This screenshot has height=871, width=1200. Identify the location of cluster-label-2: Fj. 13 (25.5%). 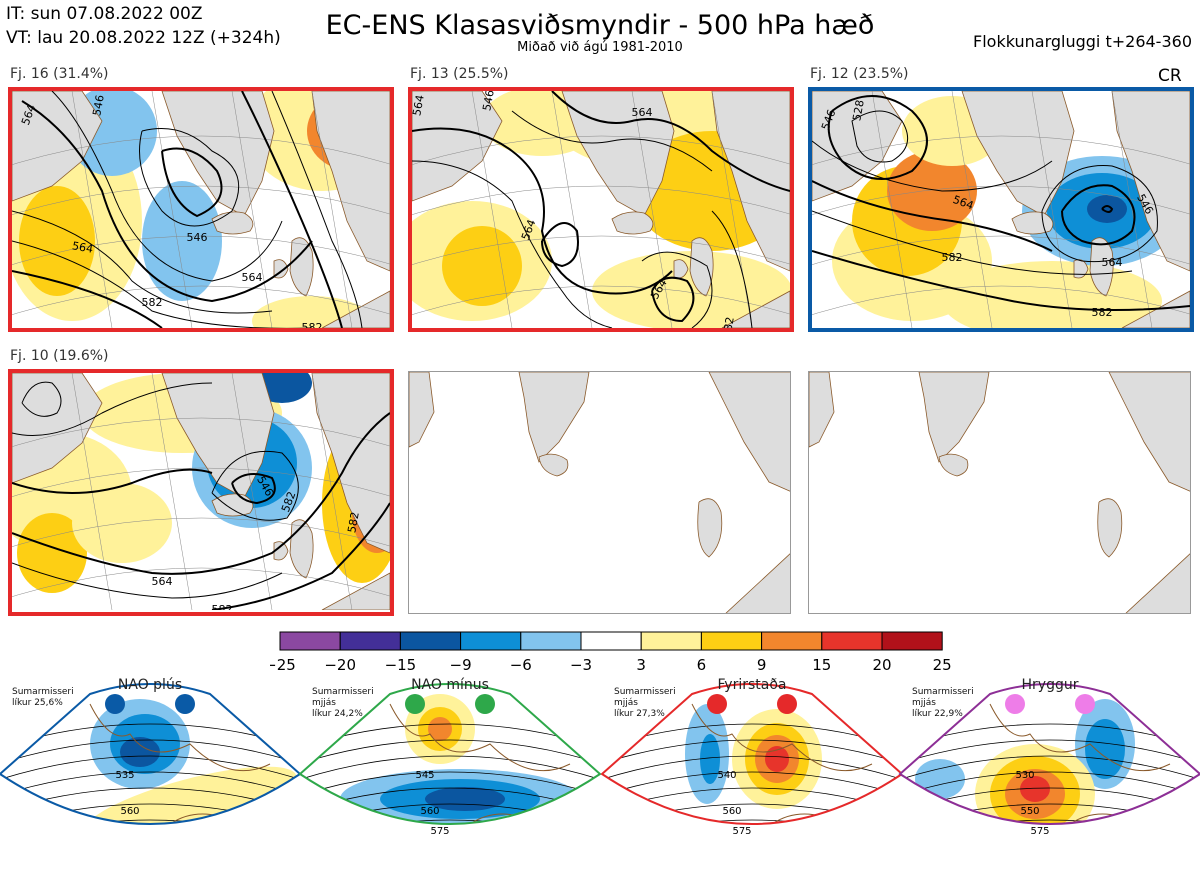
(459, 74).